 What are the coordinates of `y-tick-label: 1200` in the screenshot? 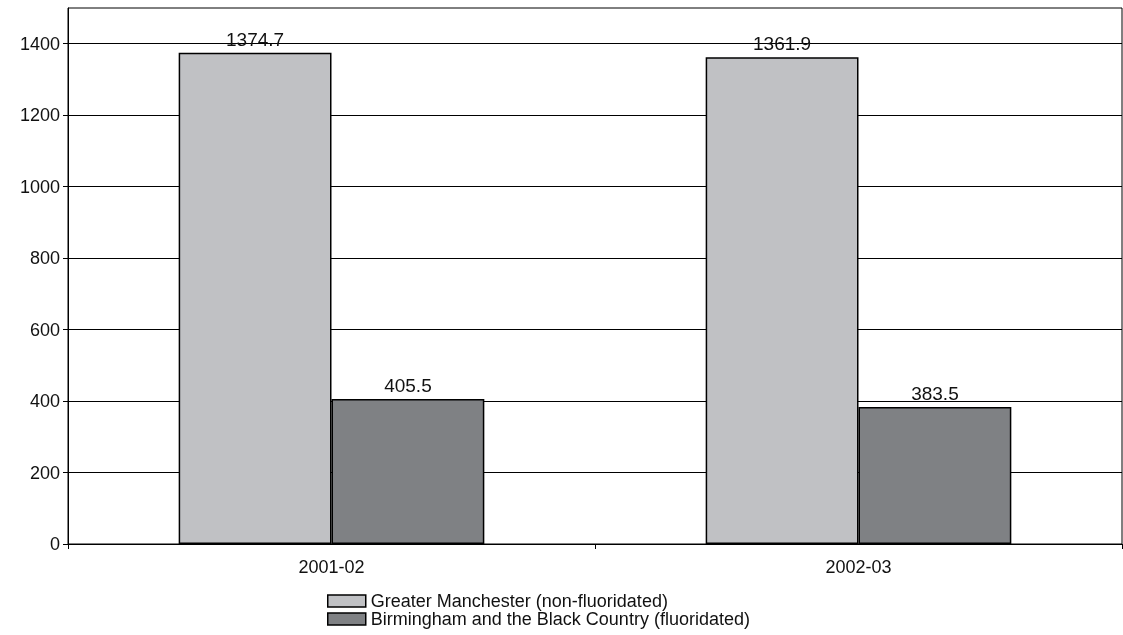 It's located at (39, 115).